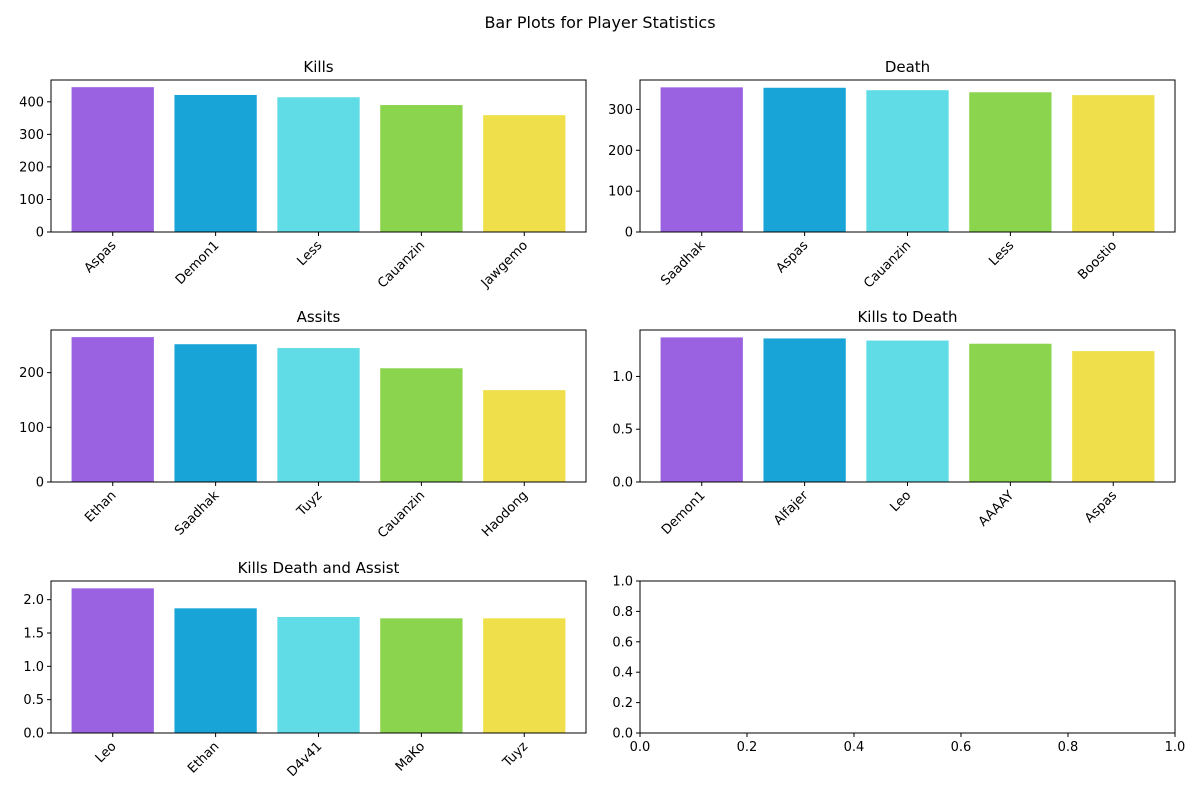 The image size is (1200, 800). I want to click on subplot-title: Death, so click(907, 67).